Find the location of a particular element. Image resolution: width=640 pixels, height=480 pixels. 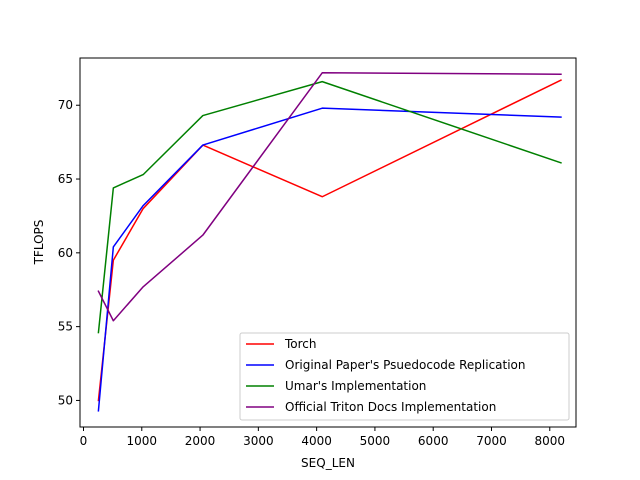

y-axis-ticks: 50 55 60 65 70 is located at coordinates (69, 252).